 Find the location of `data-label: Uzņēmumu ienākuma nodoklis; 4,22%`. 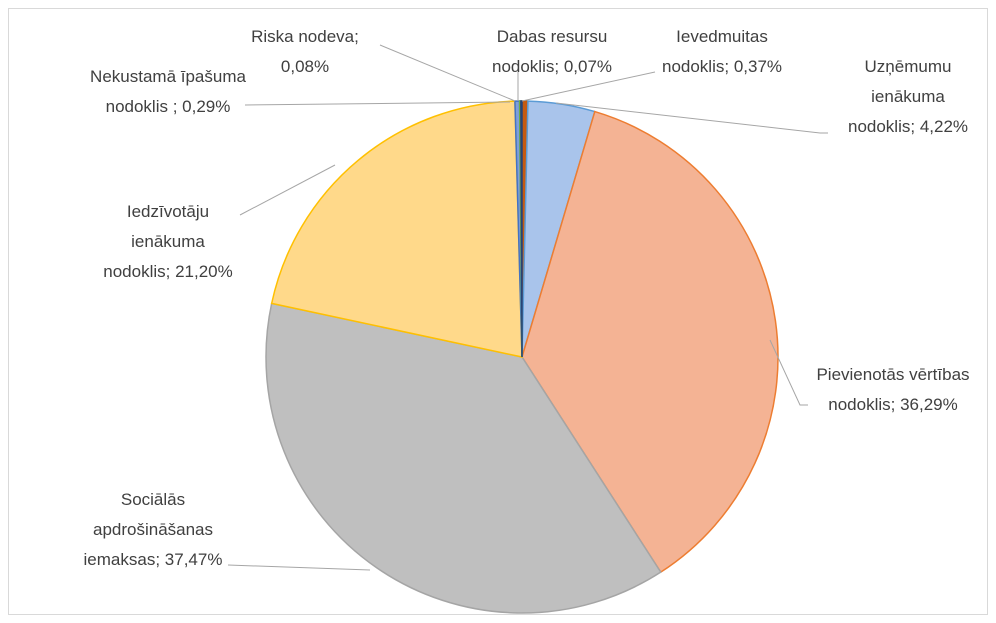

data-label: Uzņēmumu ienākuma nodoklis; 4,22% is located at coordinates (908, 97).